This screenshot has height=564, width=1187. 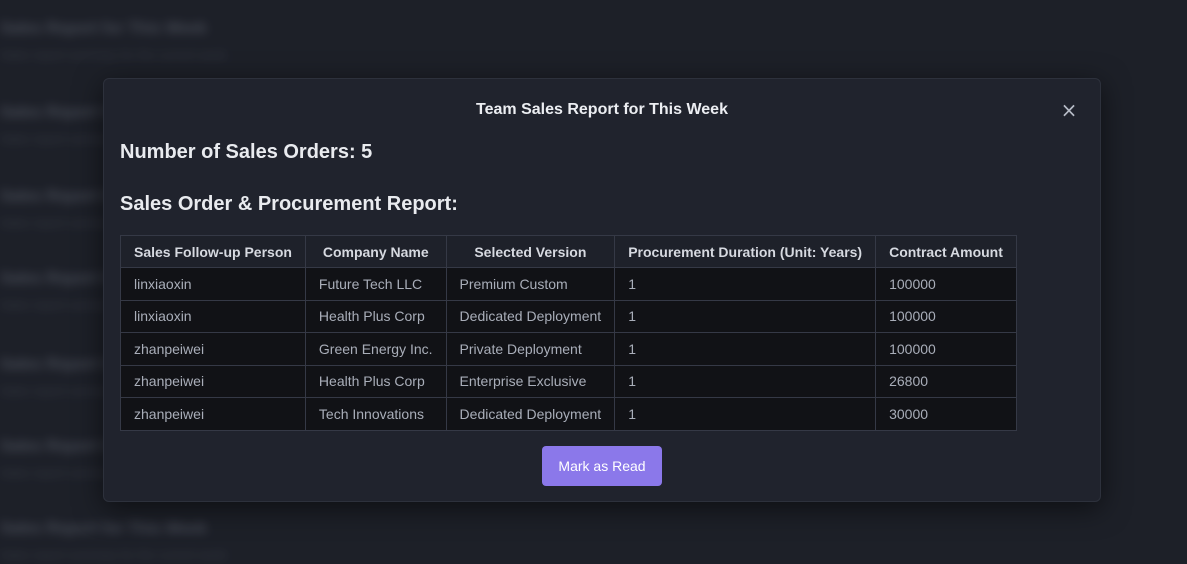 I want to click on cell-contract-amount: 26800, so click(x=946, y=381).